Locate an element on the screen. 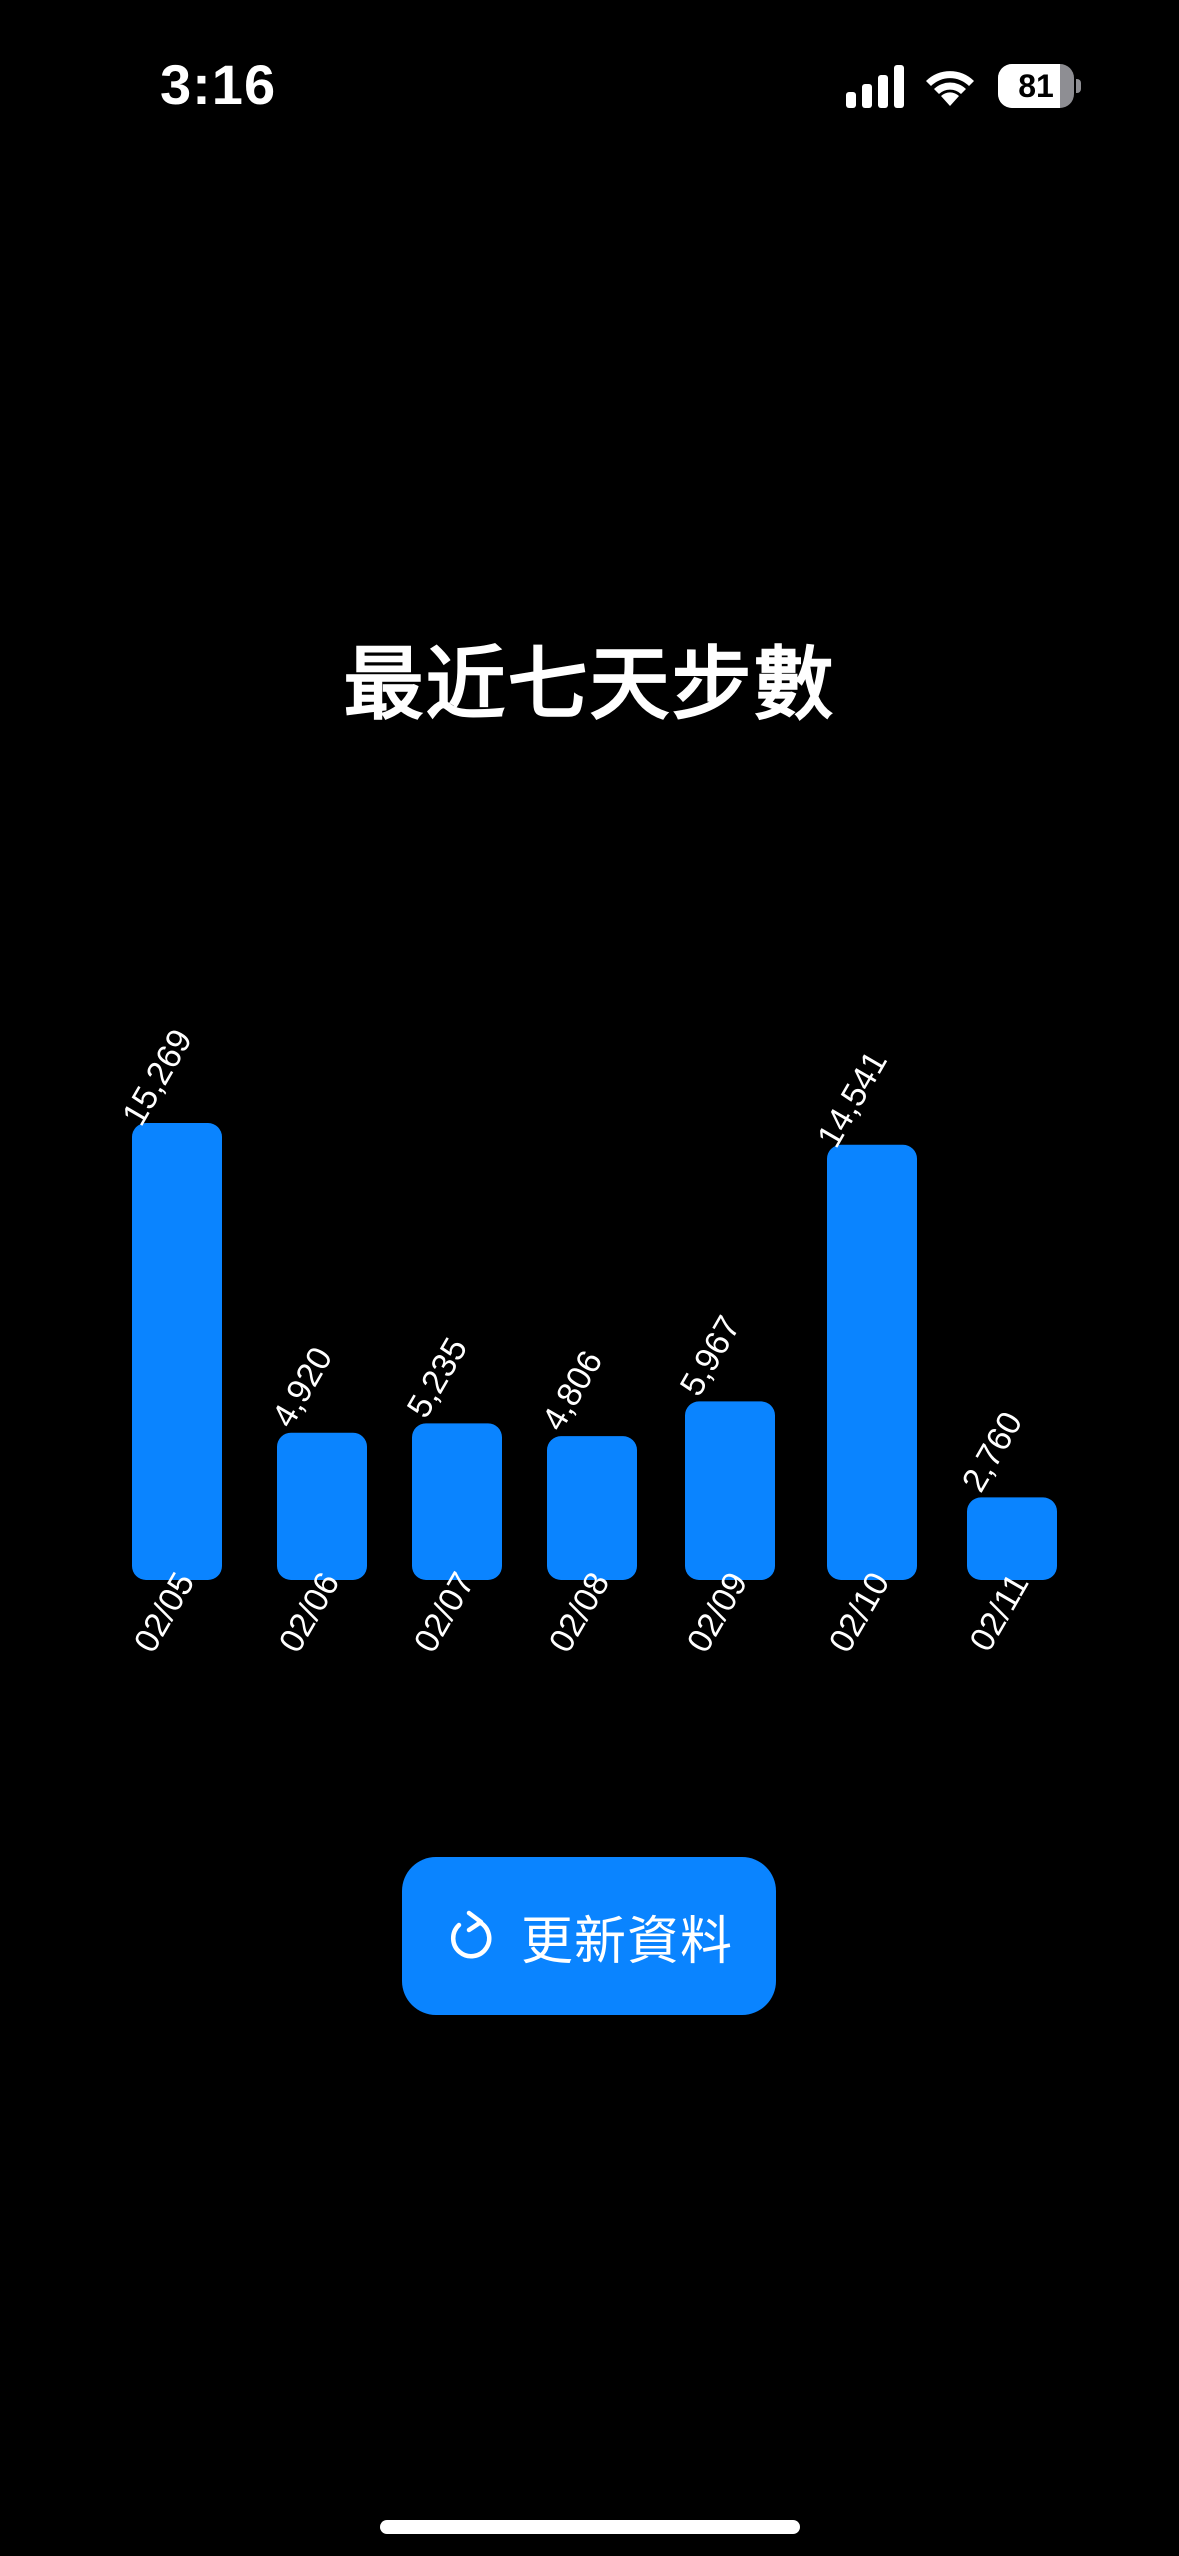 The image size is (1179, 2556). battery-cap is located at coordinates (1078, 86).